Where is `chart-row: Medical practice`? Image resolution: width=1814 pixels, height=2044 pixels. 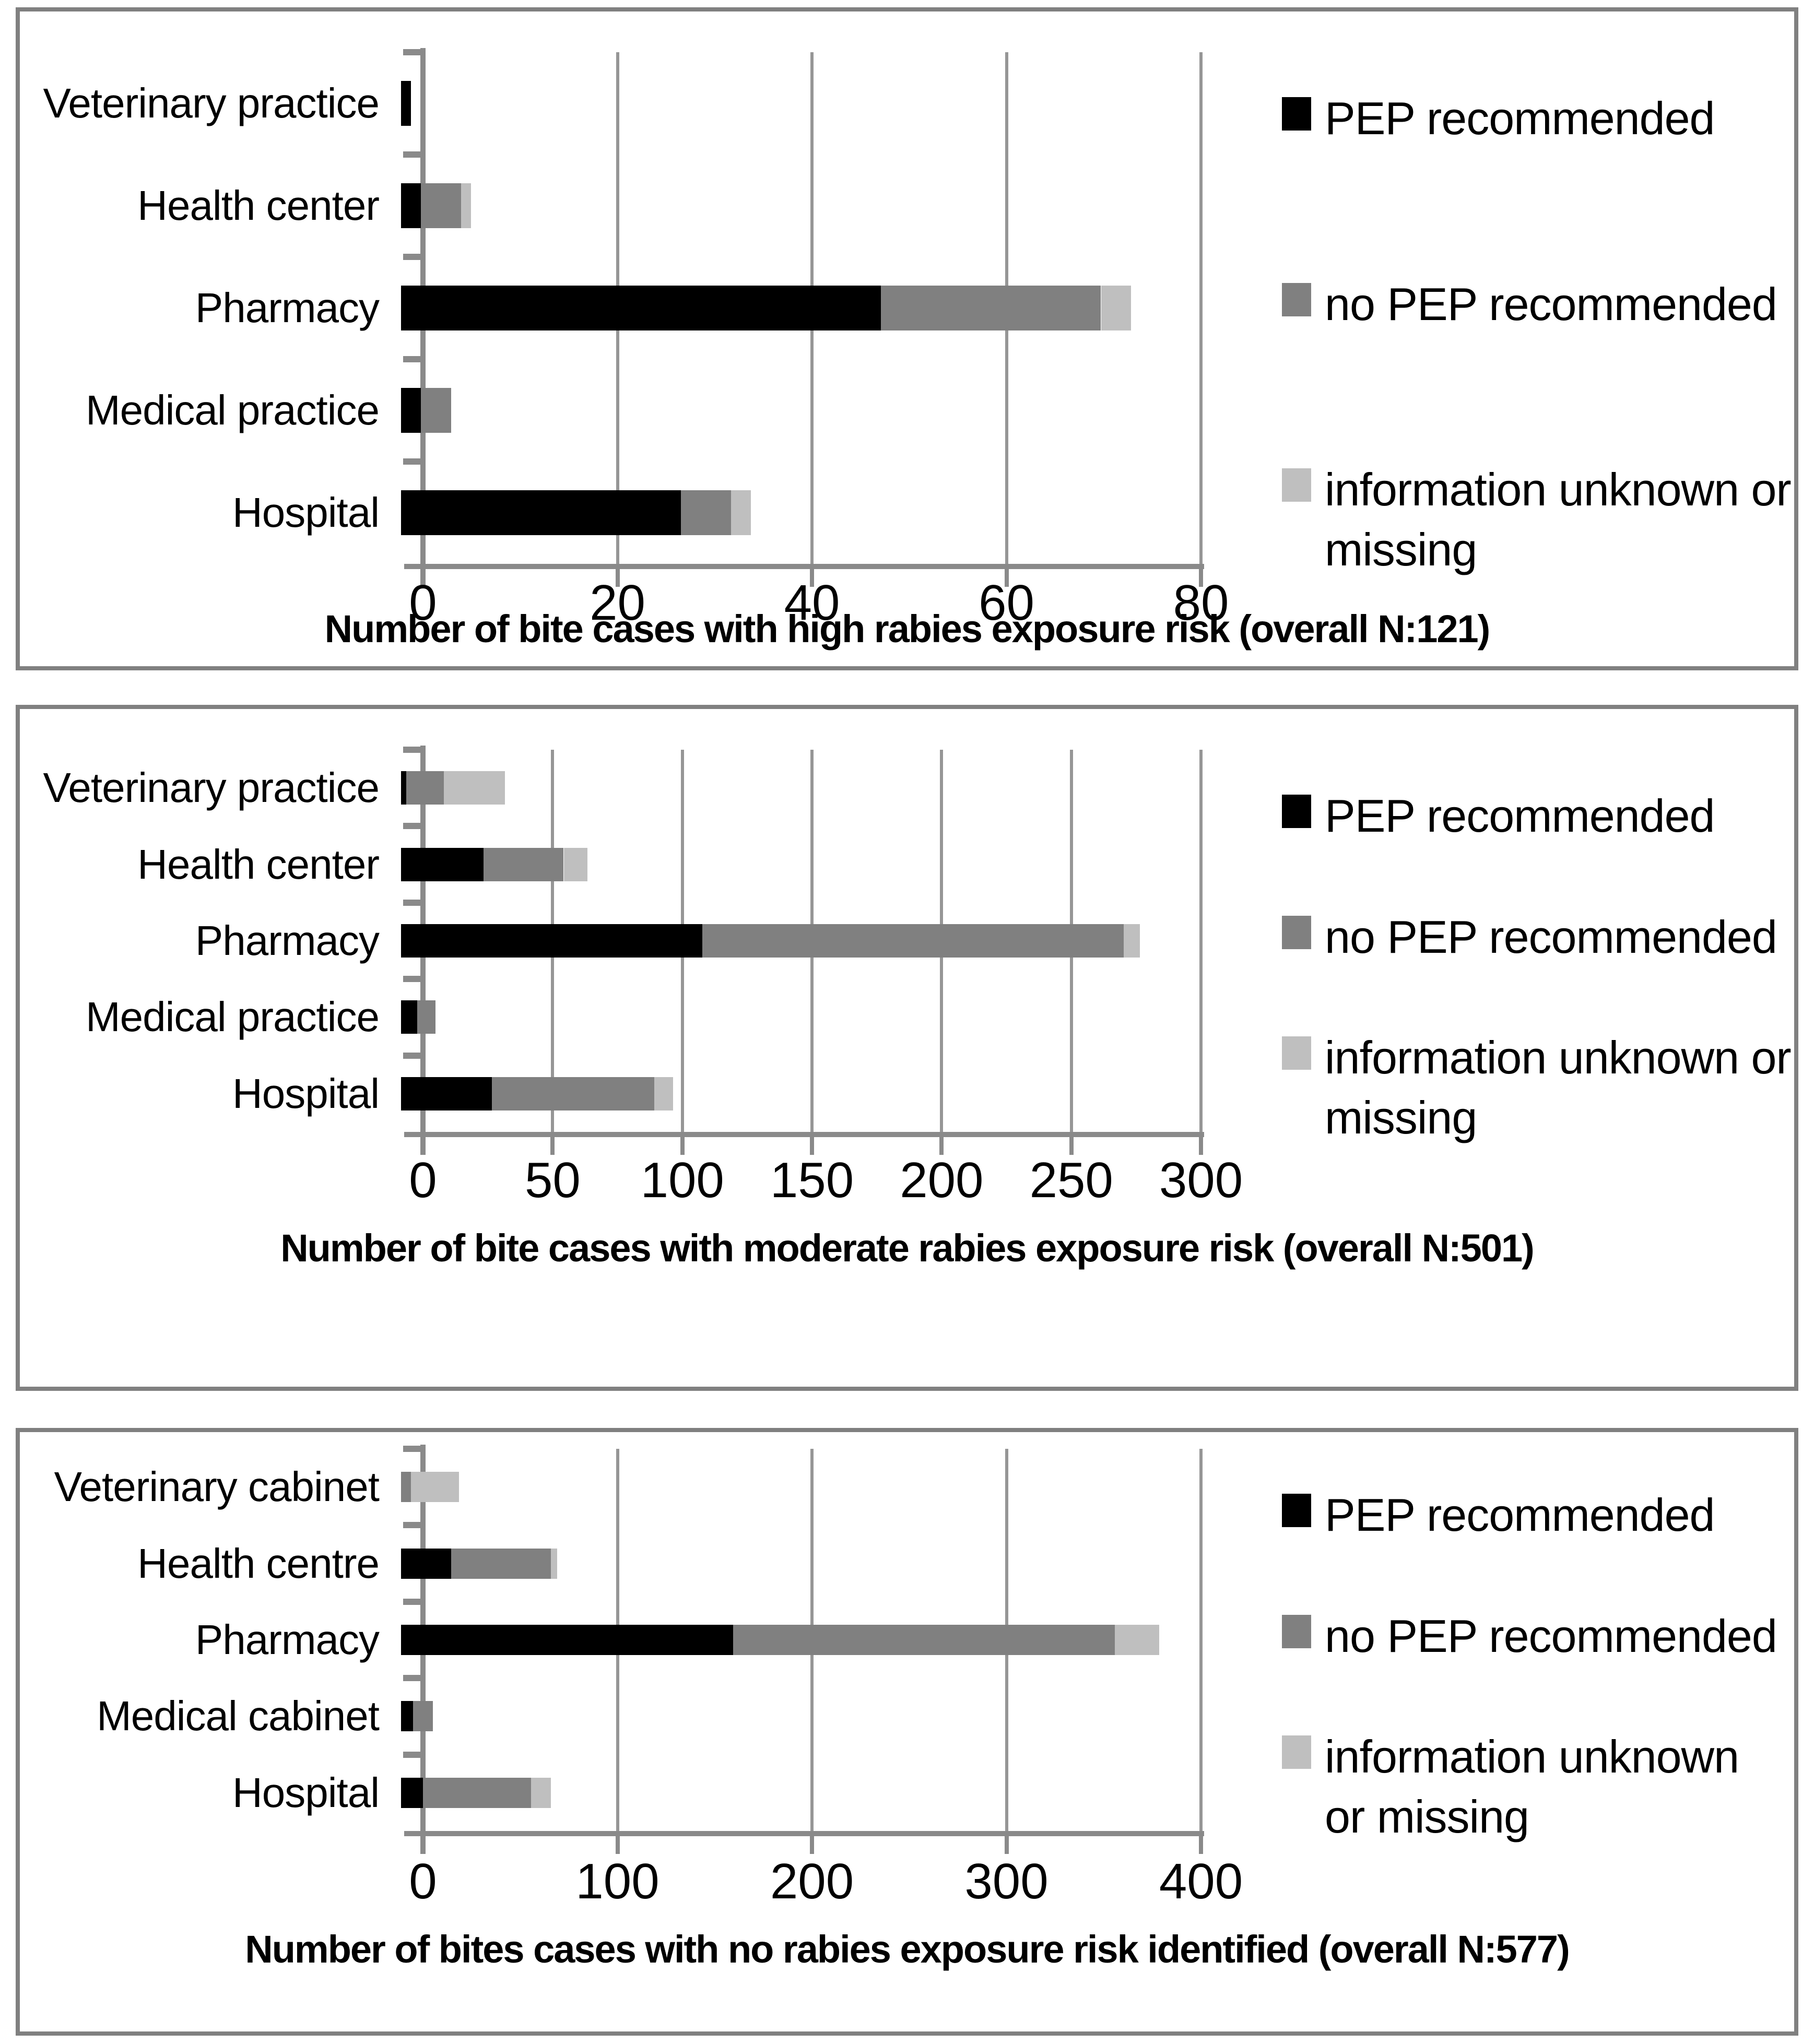
chart-row: Medical practice is located at coordinates (610, 410).